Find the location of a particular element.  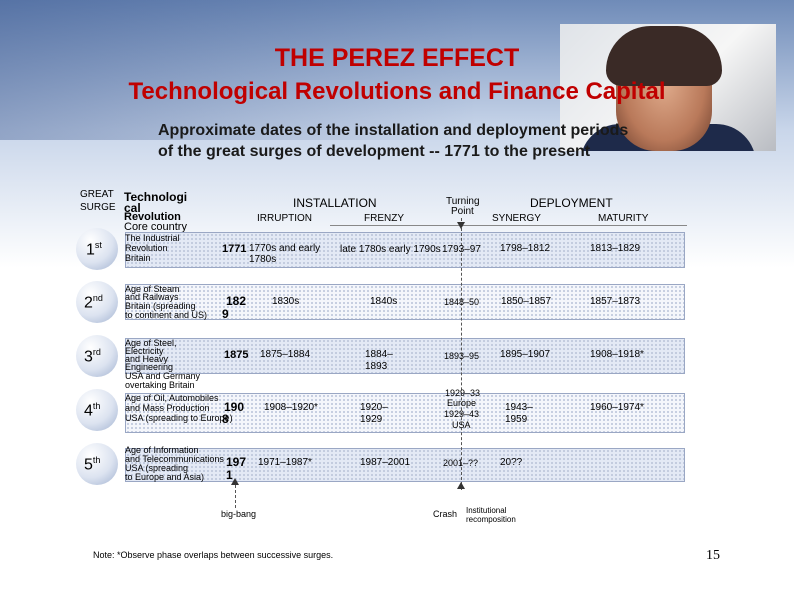

irruption-2: 1830s is located at coordinates (286, 301).